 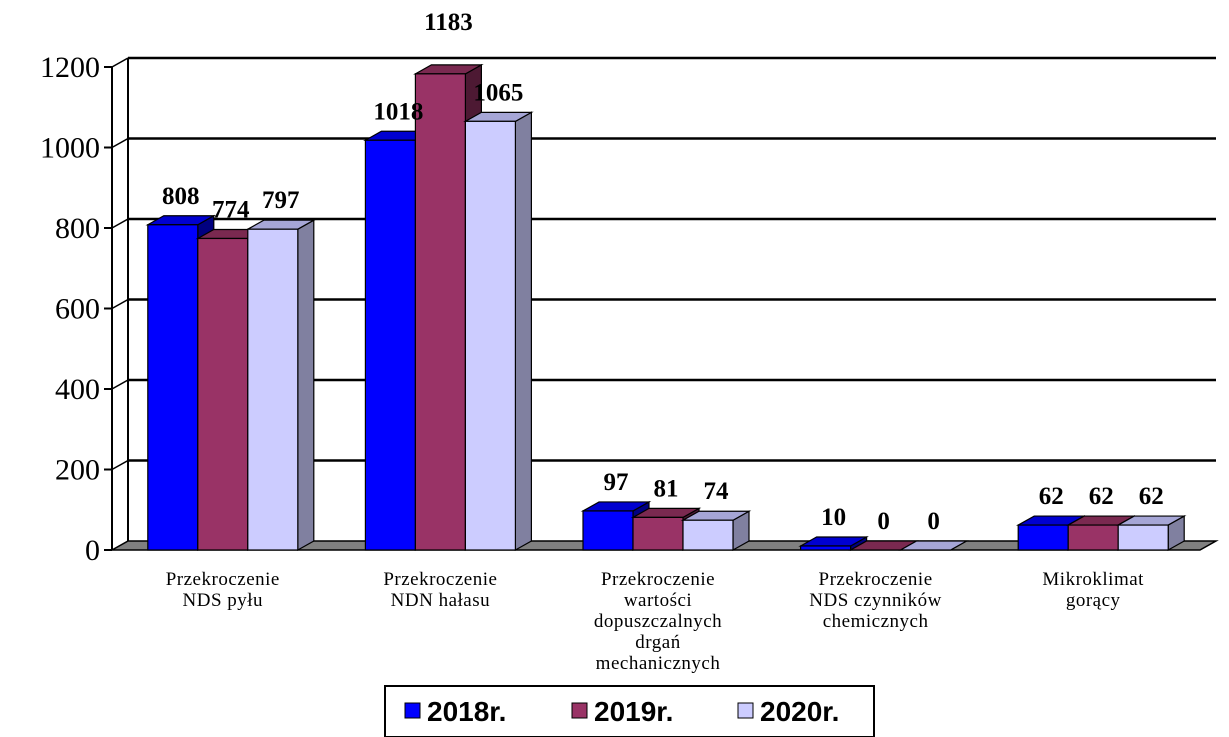 I want to click on y-tick-label: 400, so click(x=77, y=389).